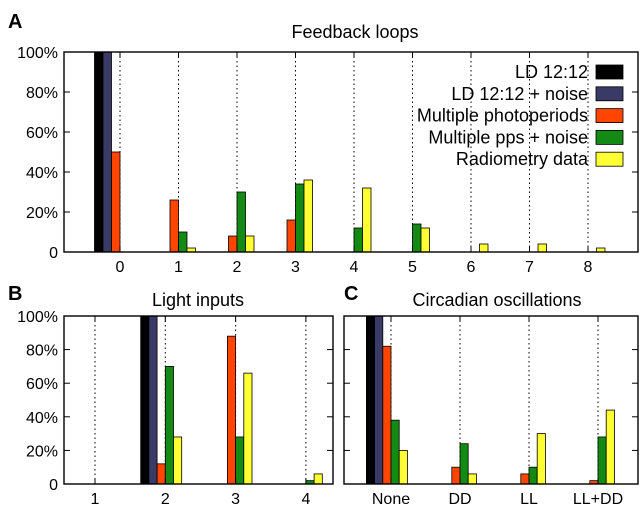 The image size is (640, 508). Describe the element at coordinates (42, 133) in the screenshot. I see `panel-a-ytick-label: 60%` at that location.